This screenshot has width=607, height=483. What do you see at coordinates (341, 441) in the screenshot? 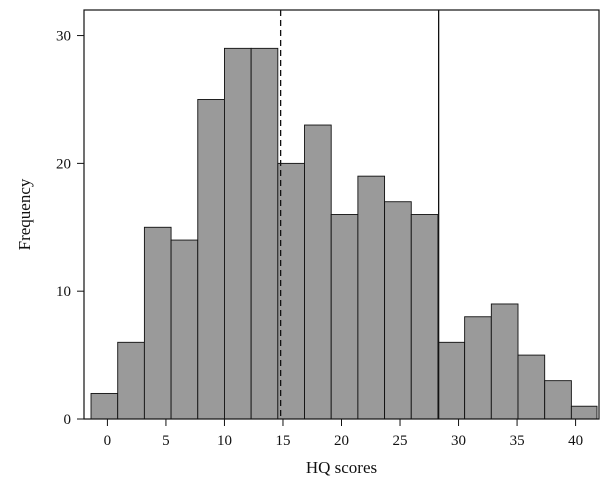
I see `x-tick-label: 20` at bounding box center [341, 441].